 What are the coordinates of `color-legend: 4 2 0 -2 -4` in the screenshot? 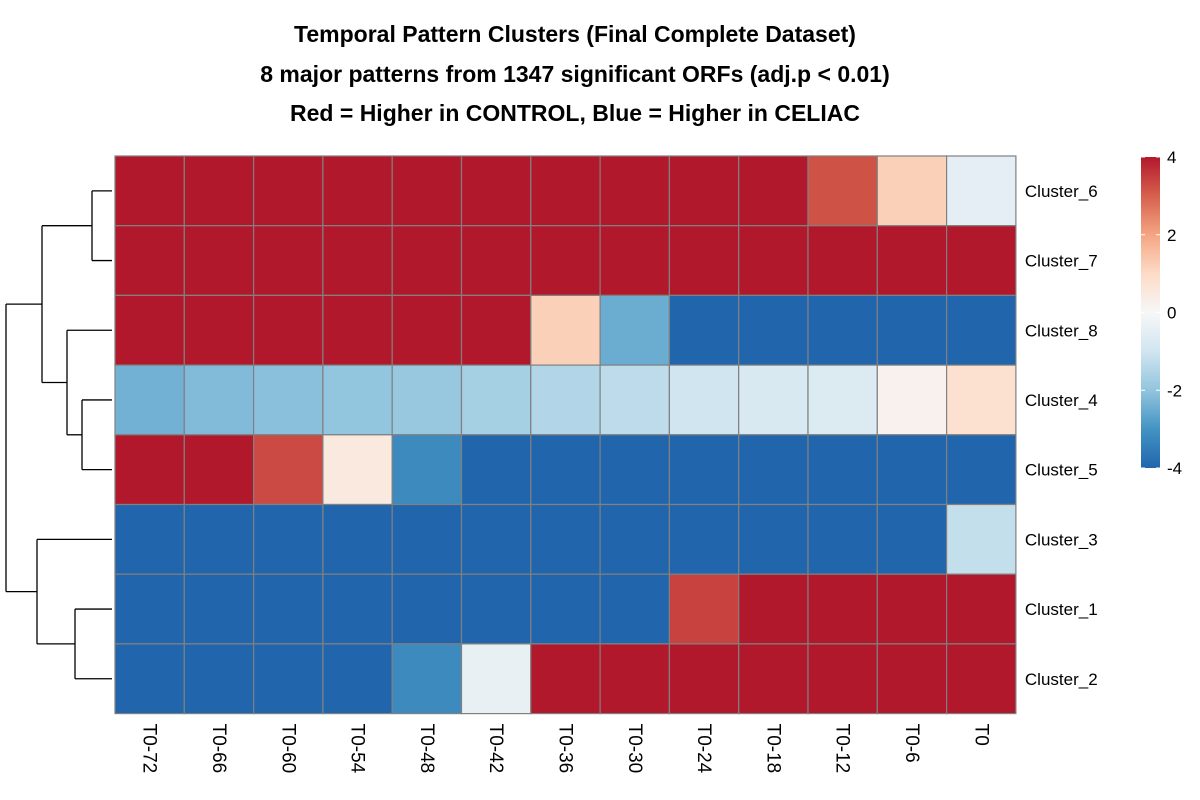 It's located at (1161, 313).